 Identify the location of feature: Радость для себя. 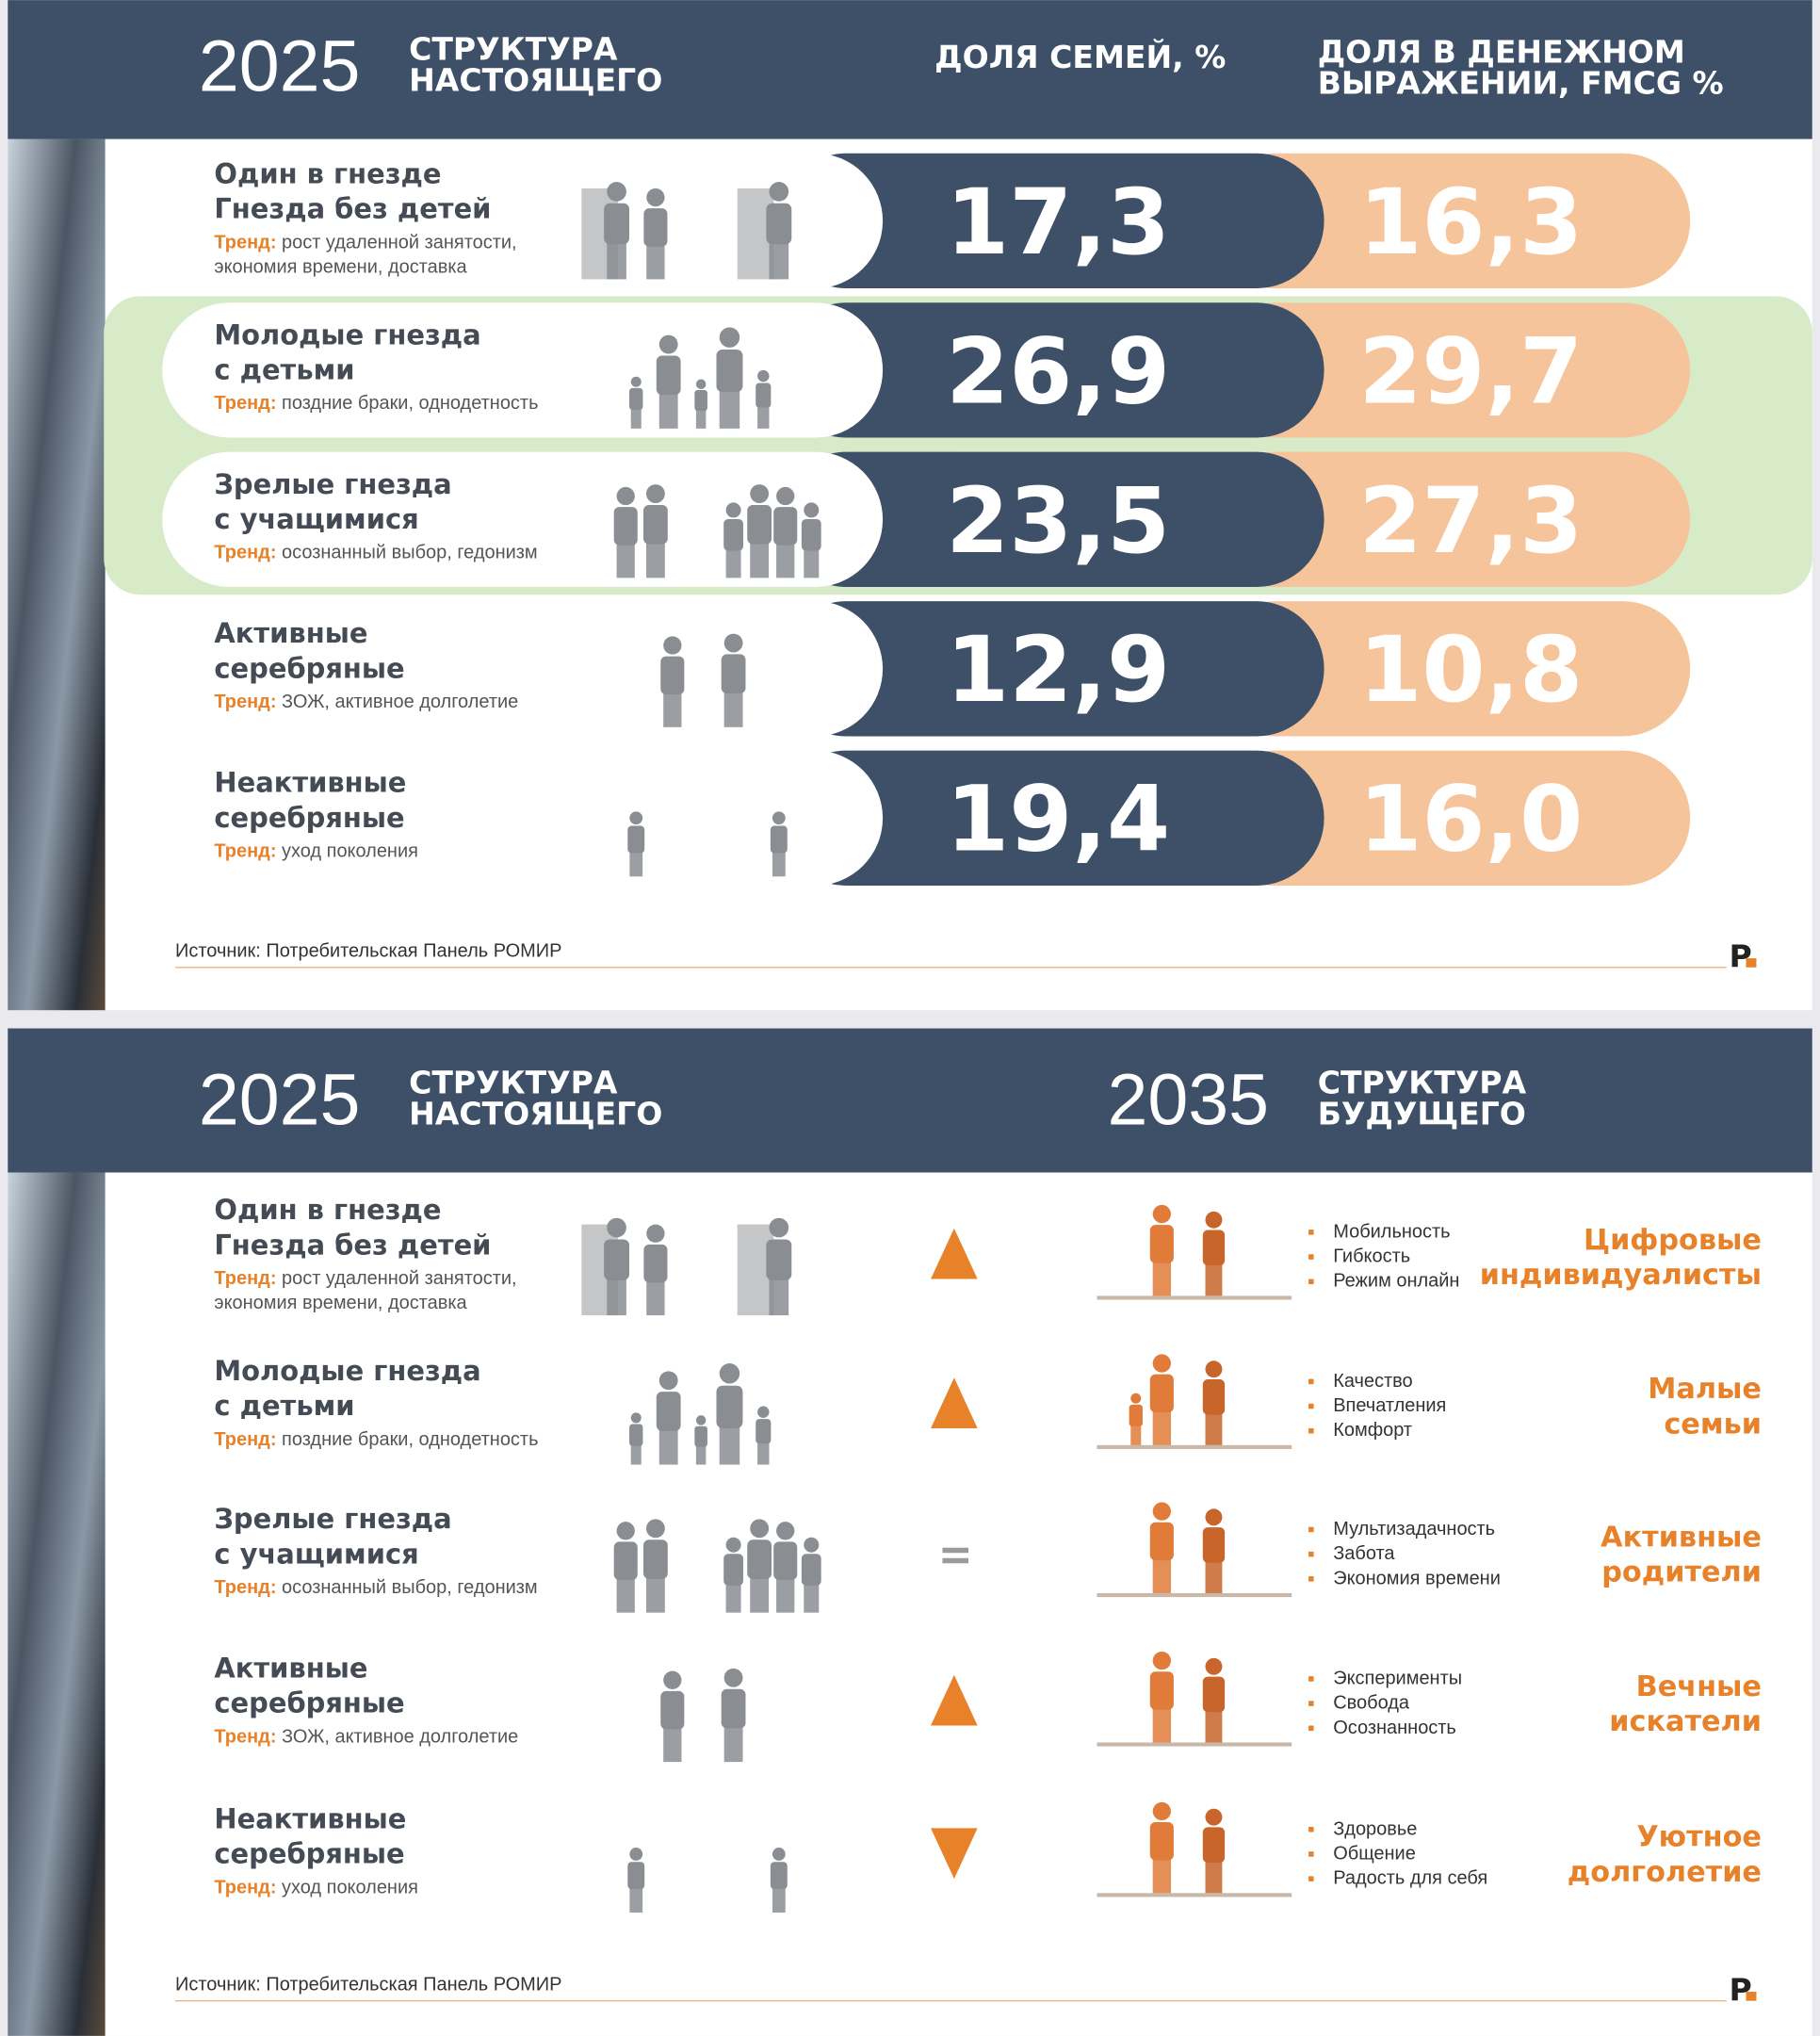
(1410, 1879).